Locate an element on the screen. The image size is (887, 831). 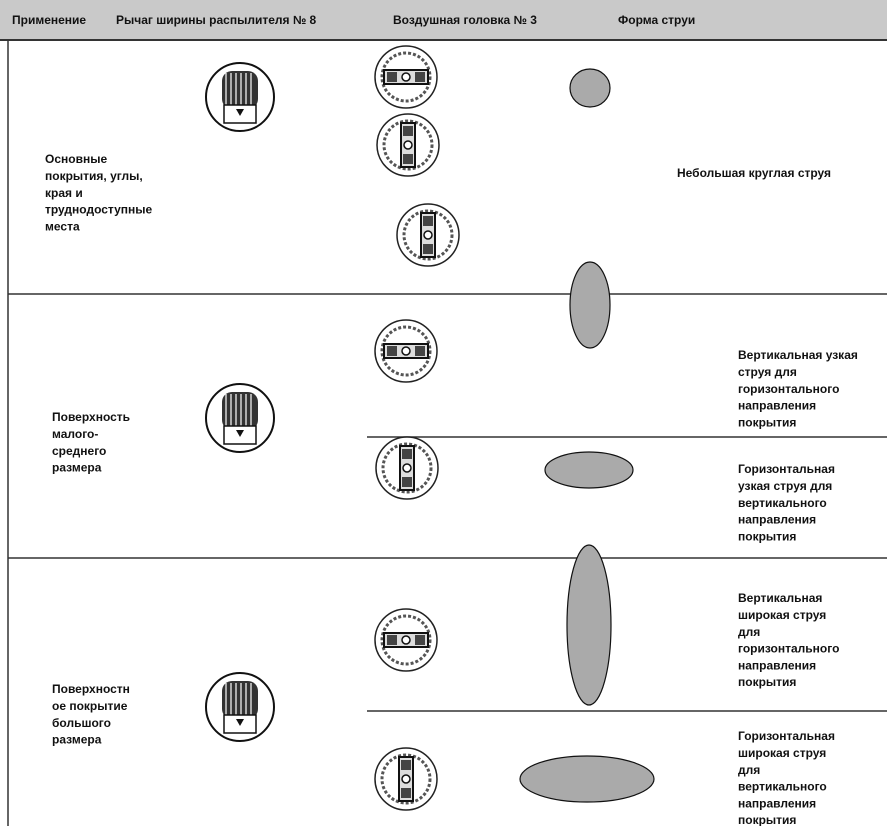
pattern-text: струя для is located at coordinates (767, 372).